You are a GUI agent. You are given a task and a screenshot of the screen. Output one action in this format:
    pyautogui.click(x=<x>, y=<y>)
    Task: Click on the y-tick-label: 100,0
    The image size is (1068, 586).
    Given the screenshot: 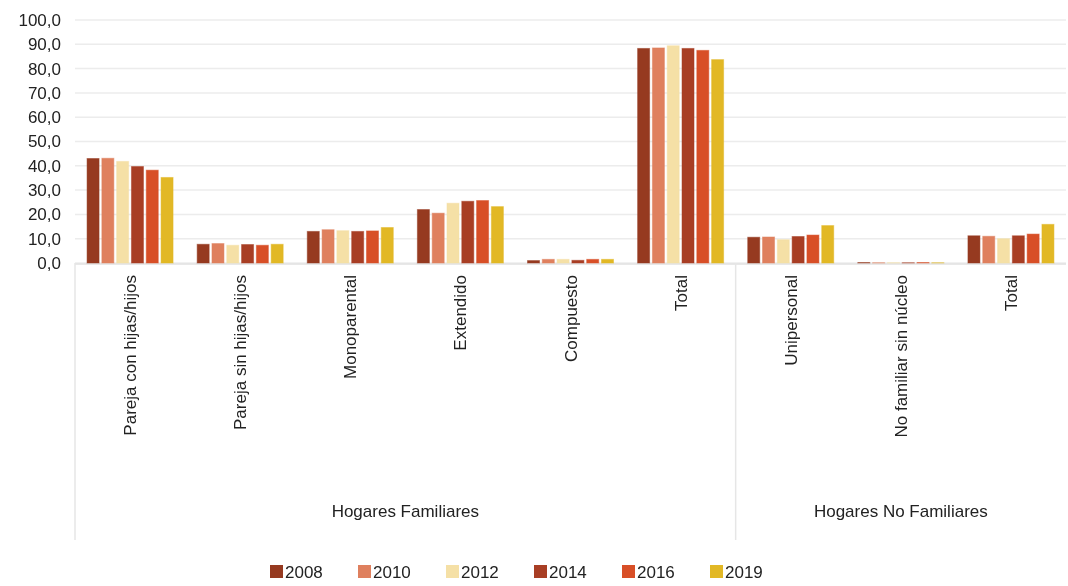 What is the action you would take?
    pyautogui.click(x=39, y=20)
    